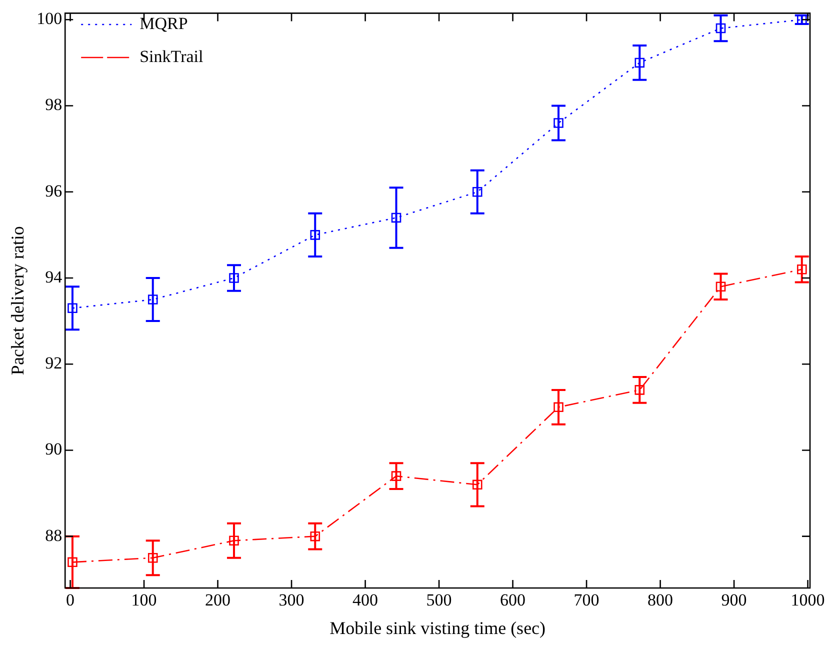 The image size is (834, 648). I want to click on legend-label: SinkTrail, so click(172, 56).